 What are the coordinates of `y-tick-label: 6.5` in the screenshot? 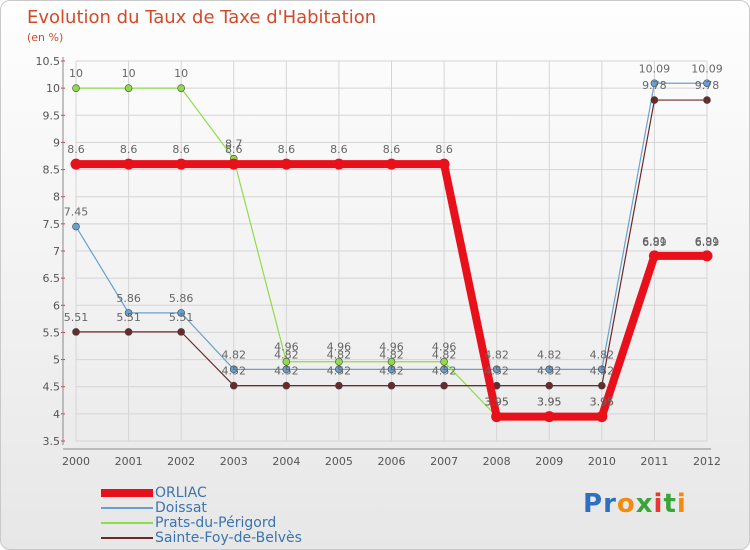 It's located at (52, 278).